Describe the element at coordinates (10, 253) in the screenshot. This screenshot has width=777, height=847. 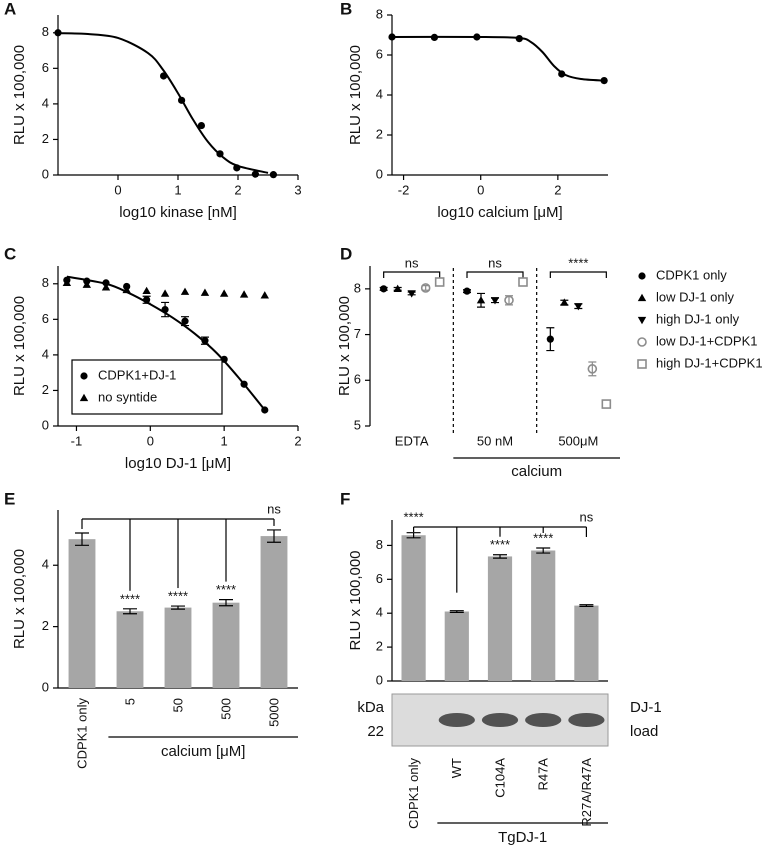
I see `panel-label: C` at that location.